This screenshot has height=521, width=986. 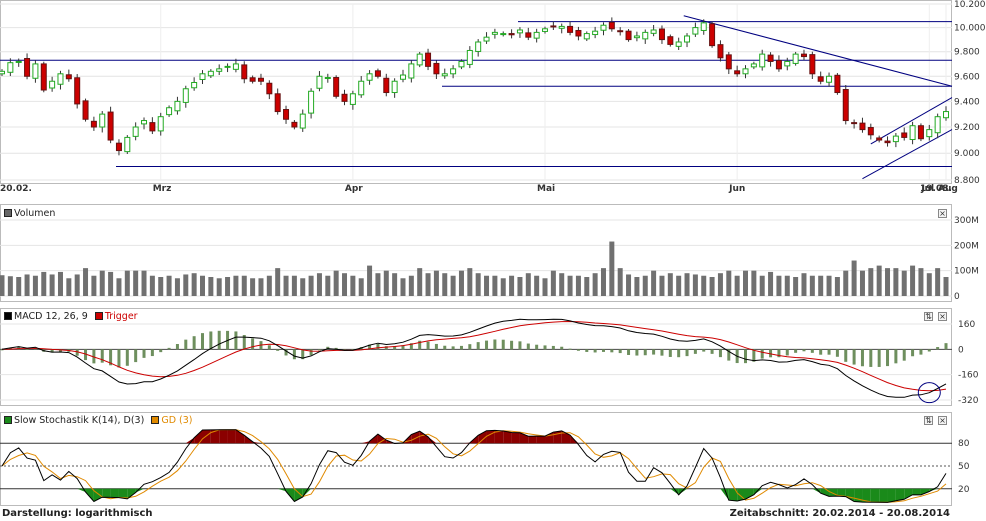 What do you see at coordinates (928, 420) in the screenshot?
I see `stoch-resize-button: ⇅` at bounding box center [928, 420].